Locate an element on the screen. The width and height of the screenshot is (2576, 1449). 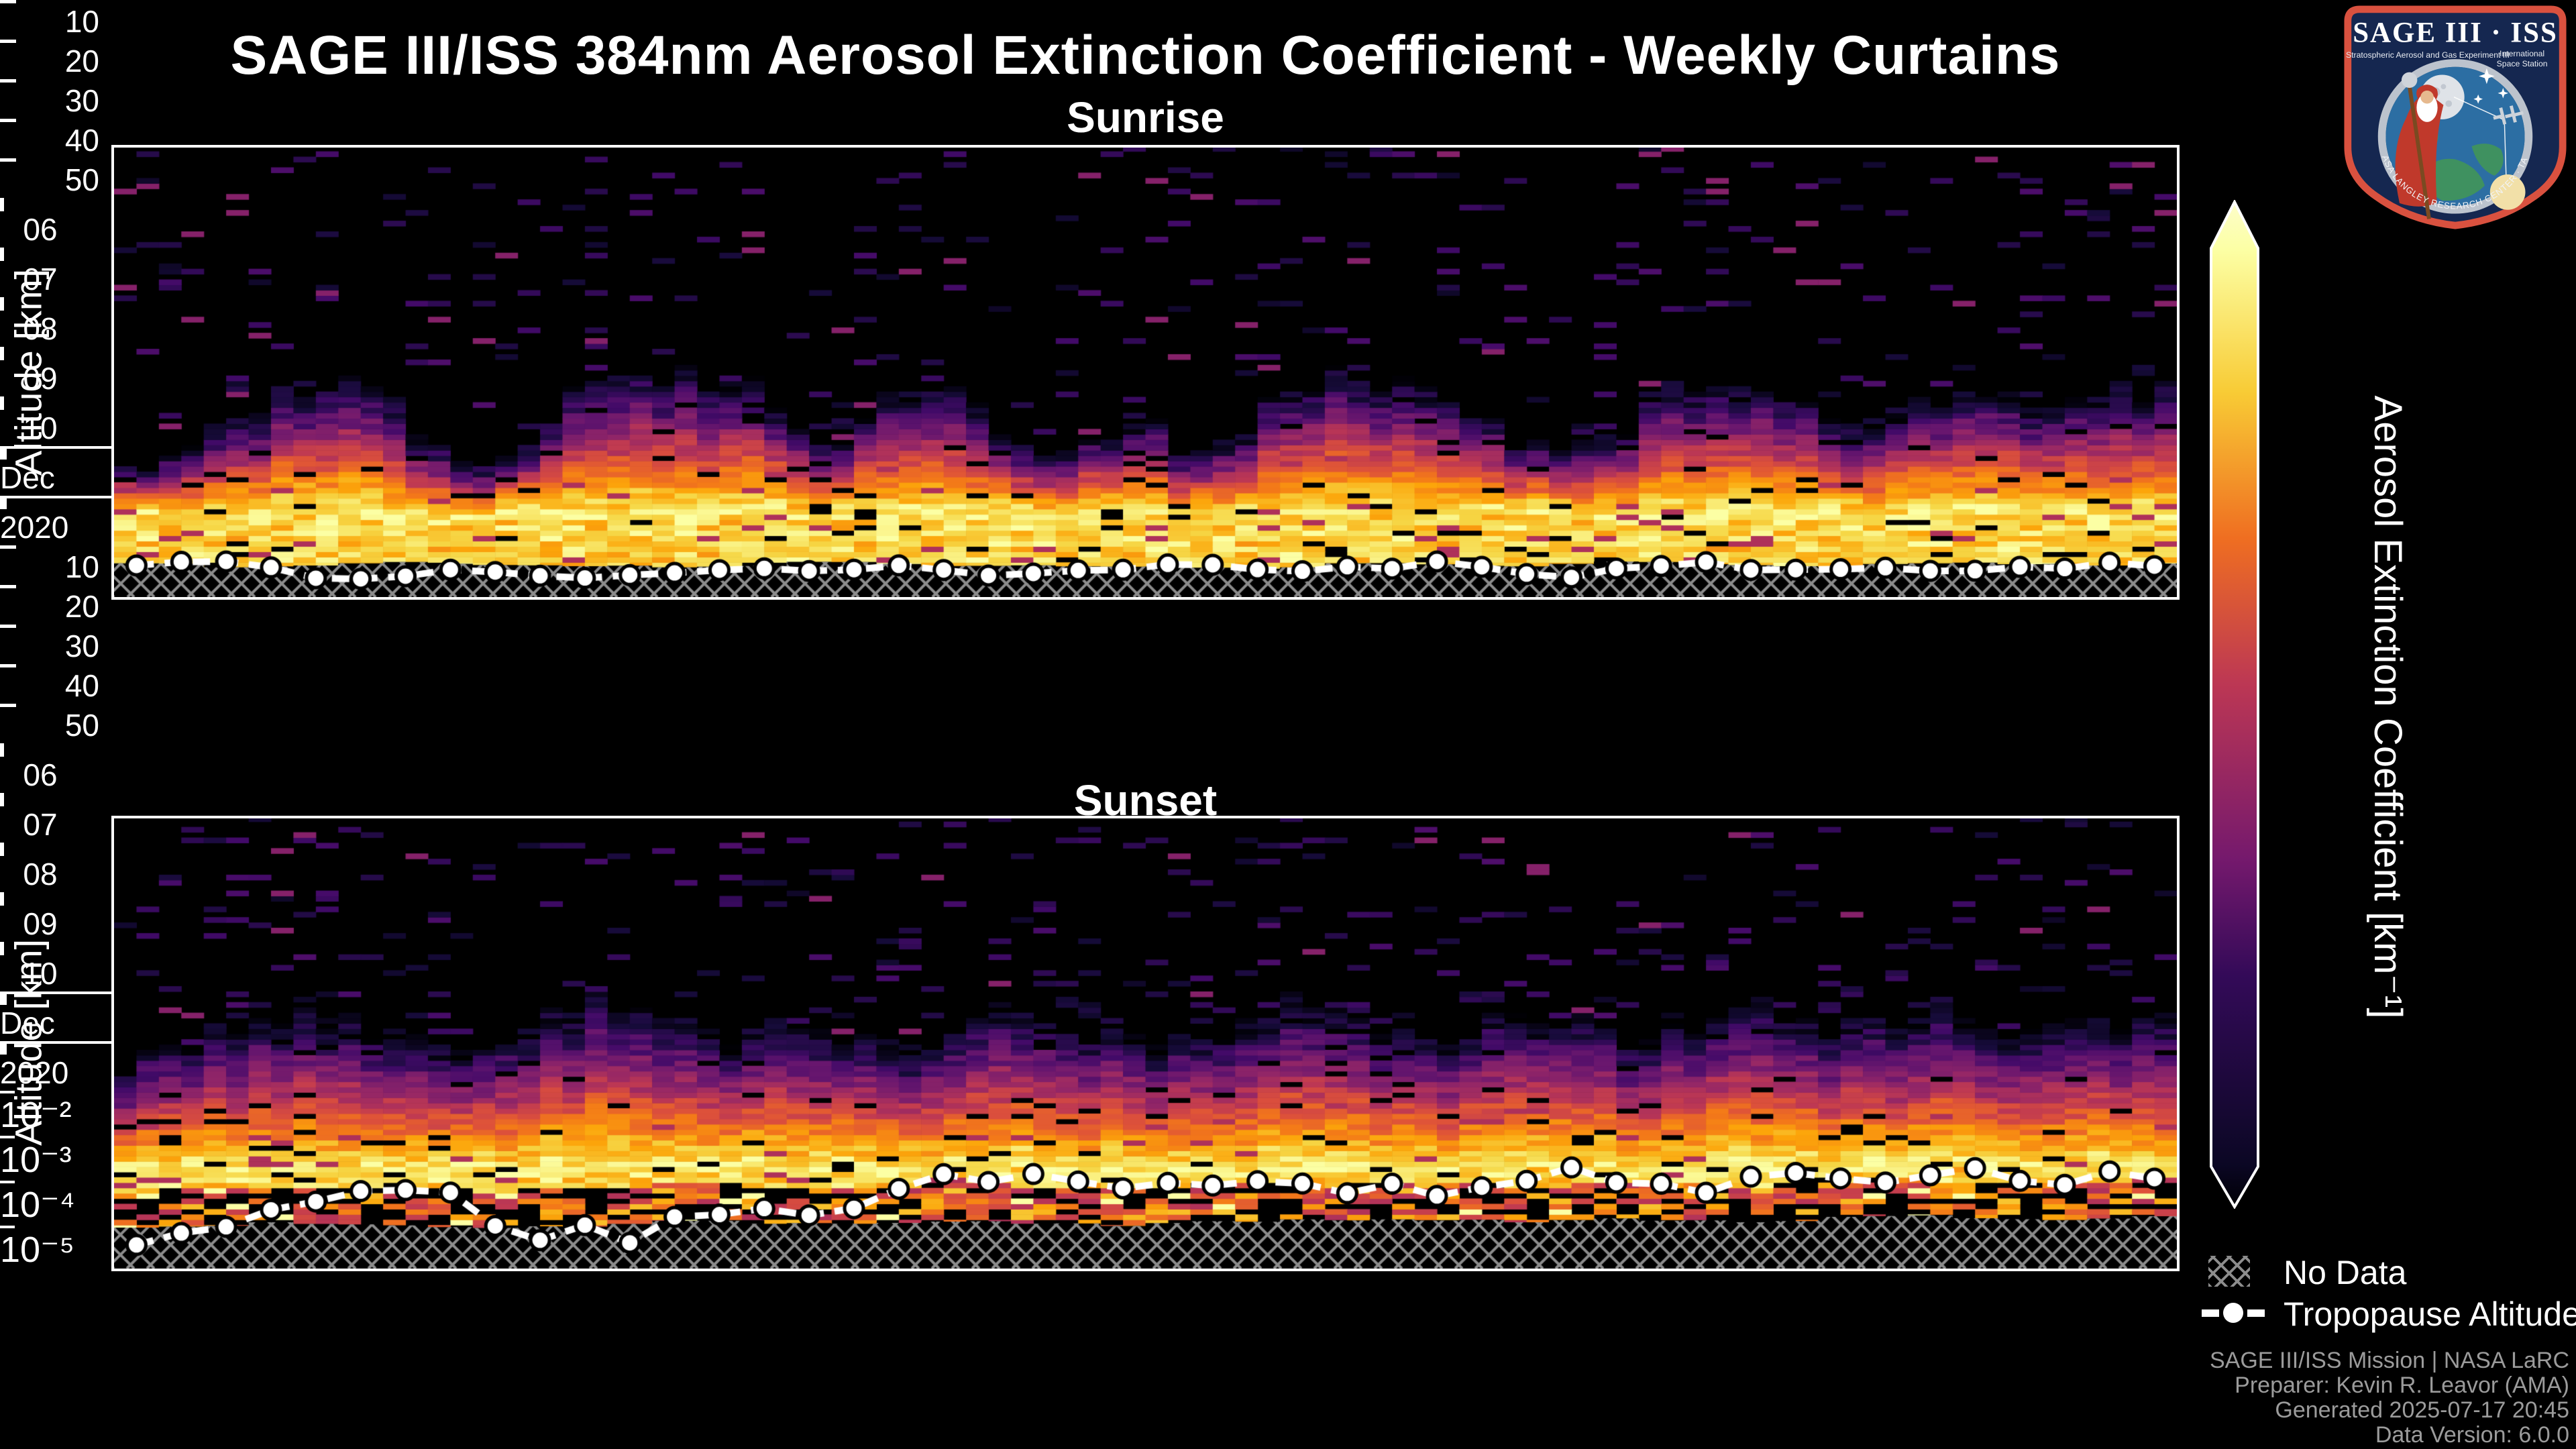
tropopause-legend-swatch is located at coordinates (2236, 1313).